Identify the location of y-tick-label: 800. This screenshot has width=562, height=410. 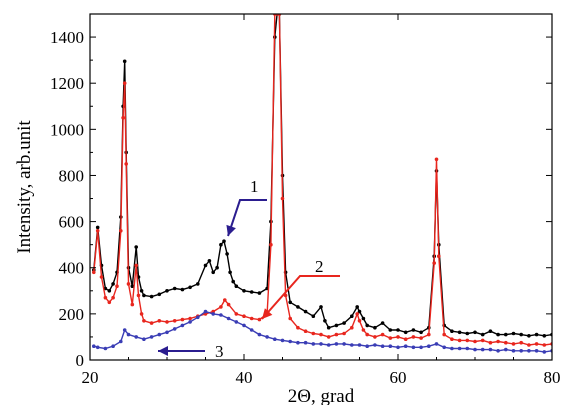
(72, 175).